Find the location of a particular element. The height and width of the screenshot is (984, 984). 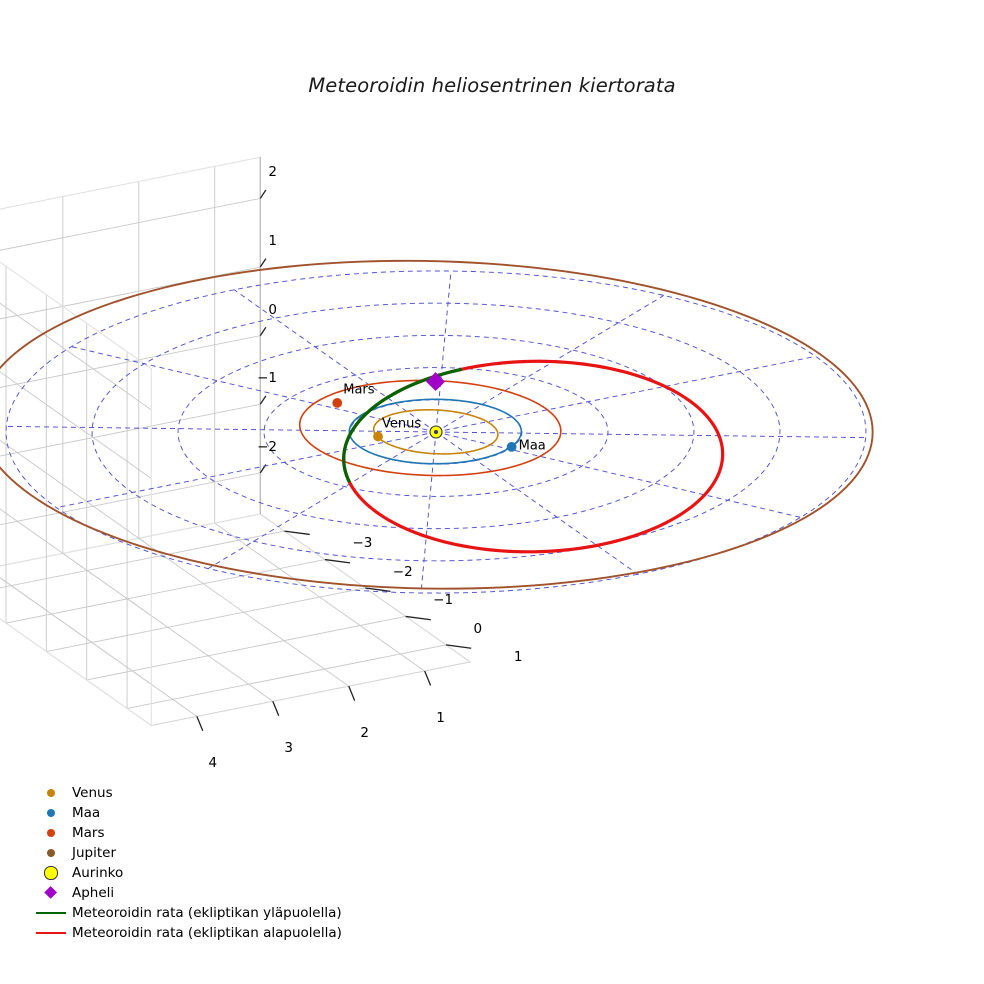

x-tick-label-1: −2 is located at coordinates (402, 571).